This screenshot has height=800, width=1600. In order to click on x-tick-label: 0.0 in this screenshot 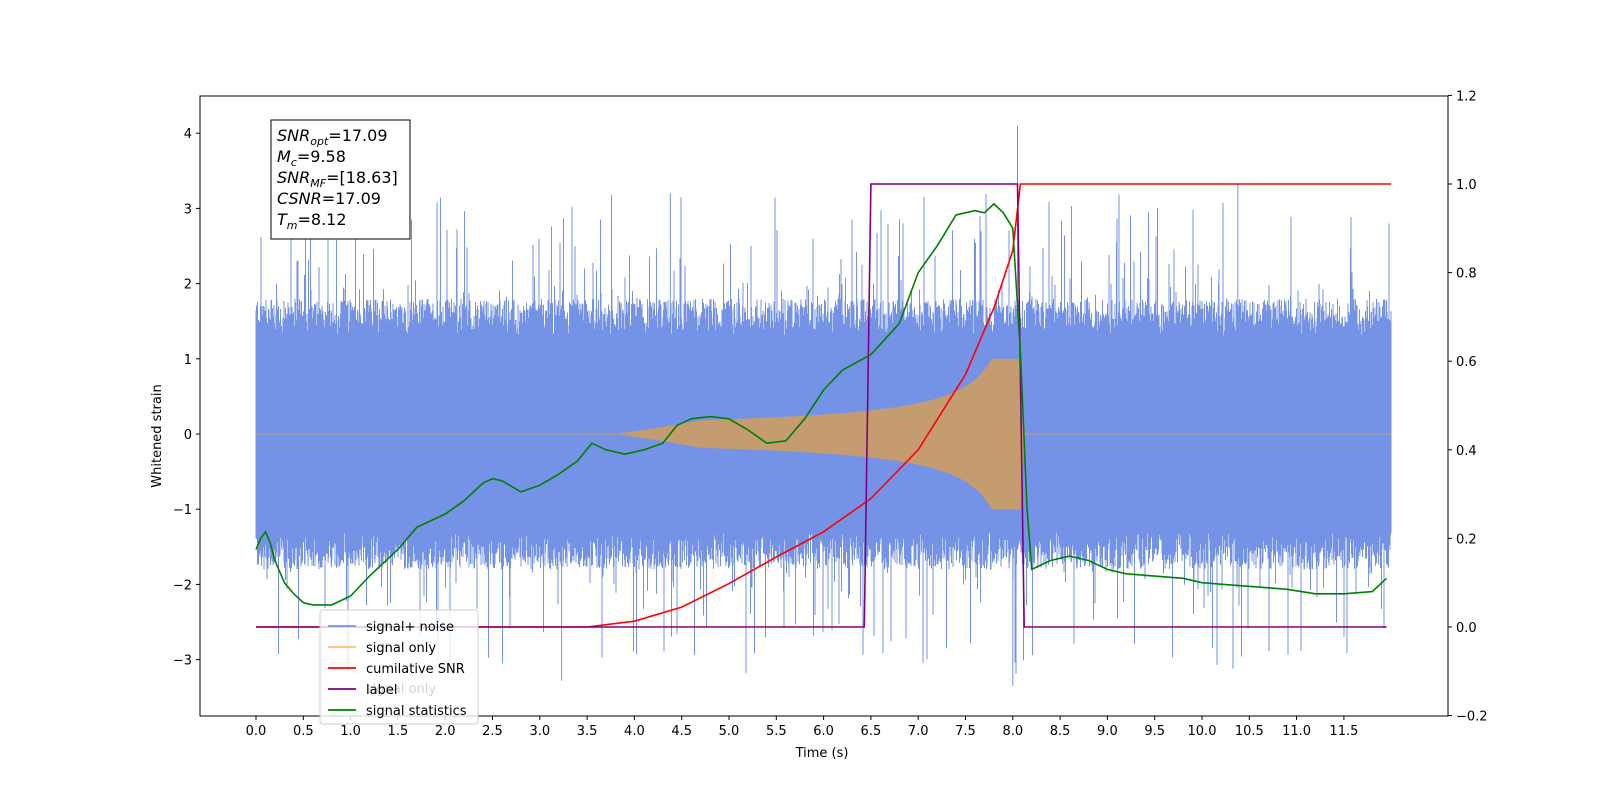, I will do `click(256, 731)`.